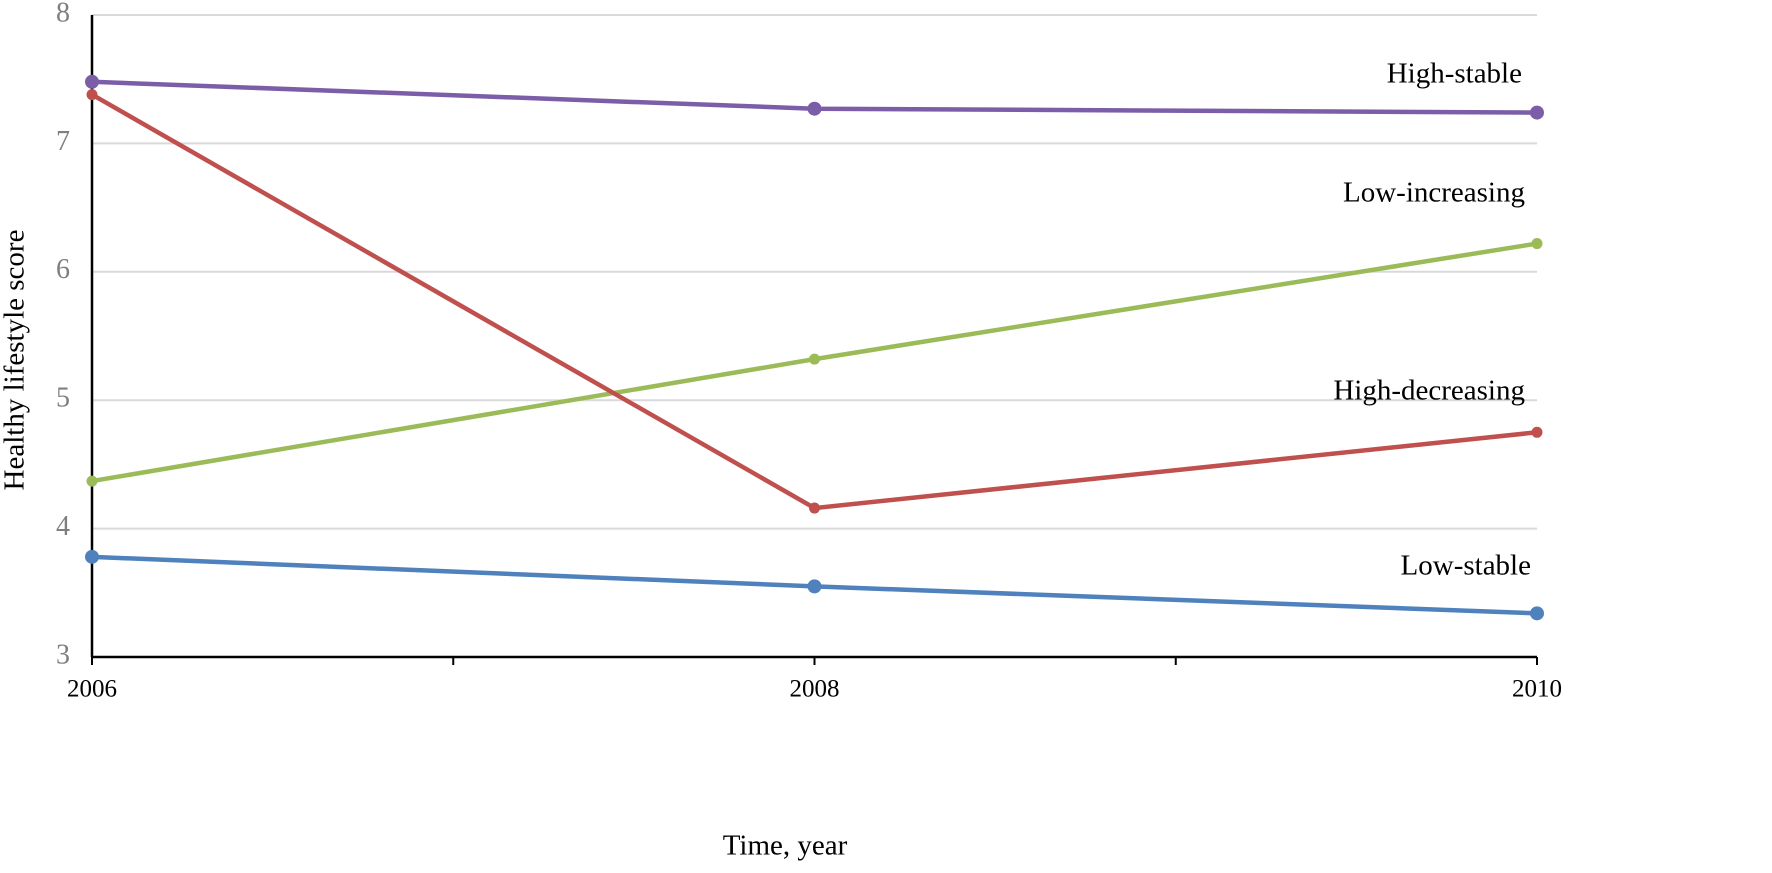  Describe the element at coordinates (63, 14) in the screenshot. I see `y-tick-label: 8` at that location.